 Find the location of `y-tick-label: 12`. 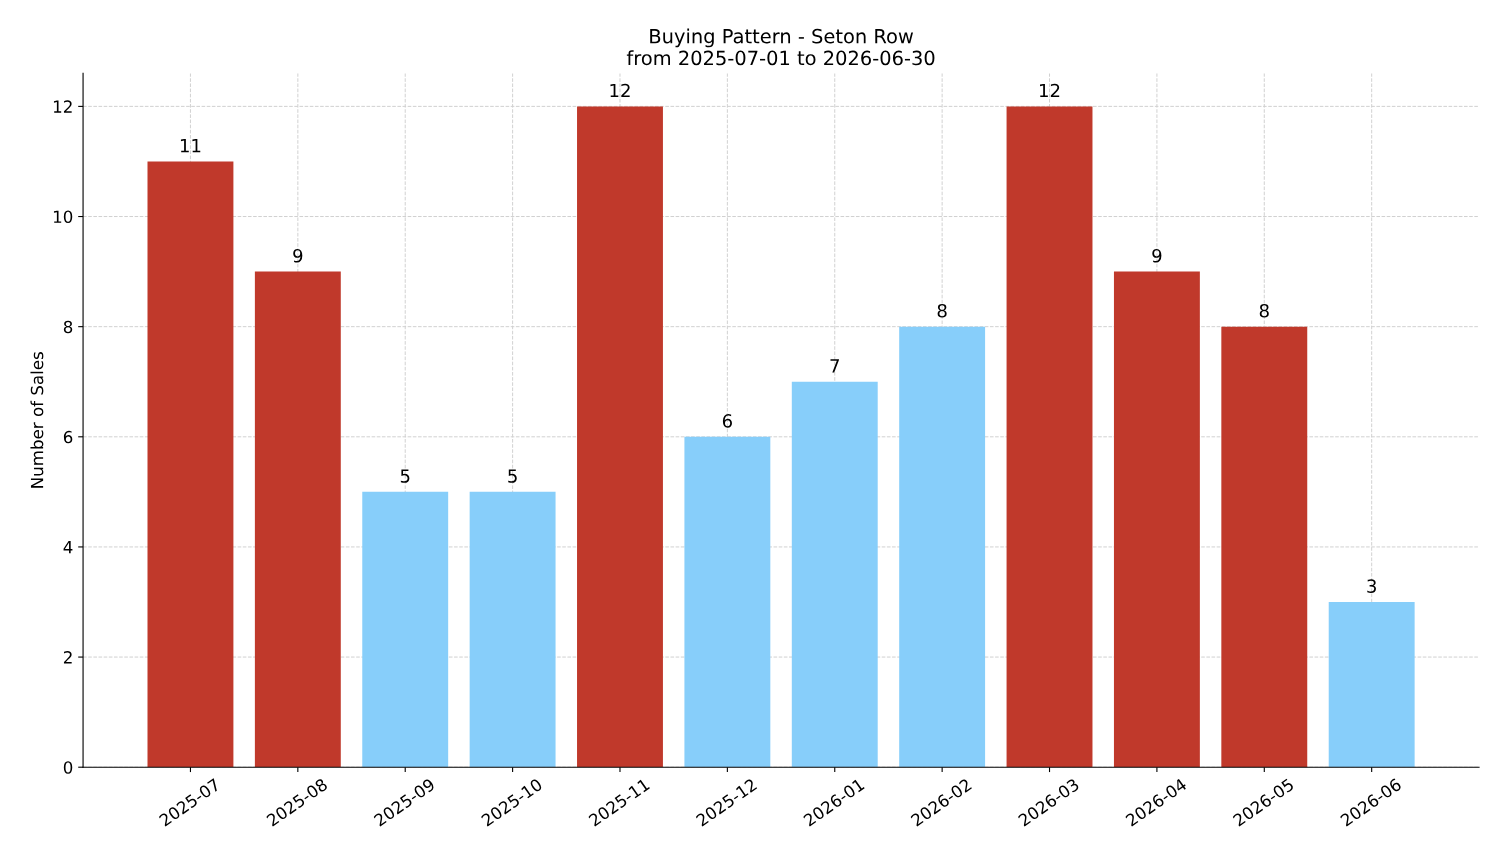

y-tick-label: 12 is located at coordinates (62, 106).